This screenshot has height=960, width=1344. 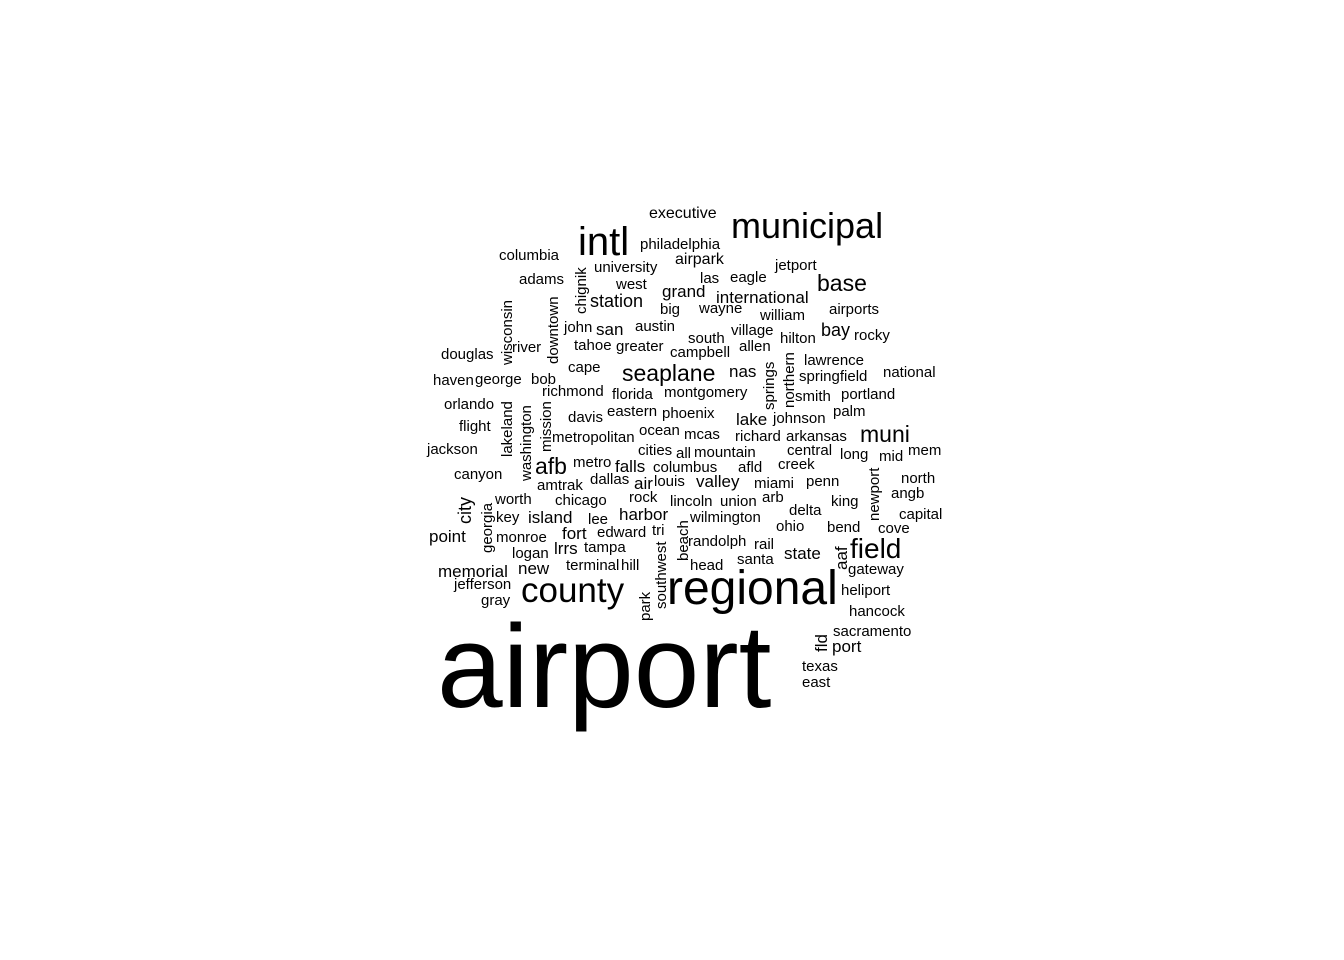 I want to click on word-delta: delta, so click(x=805, y=510).